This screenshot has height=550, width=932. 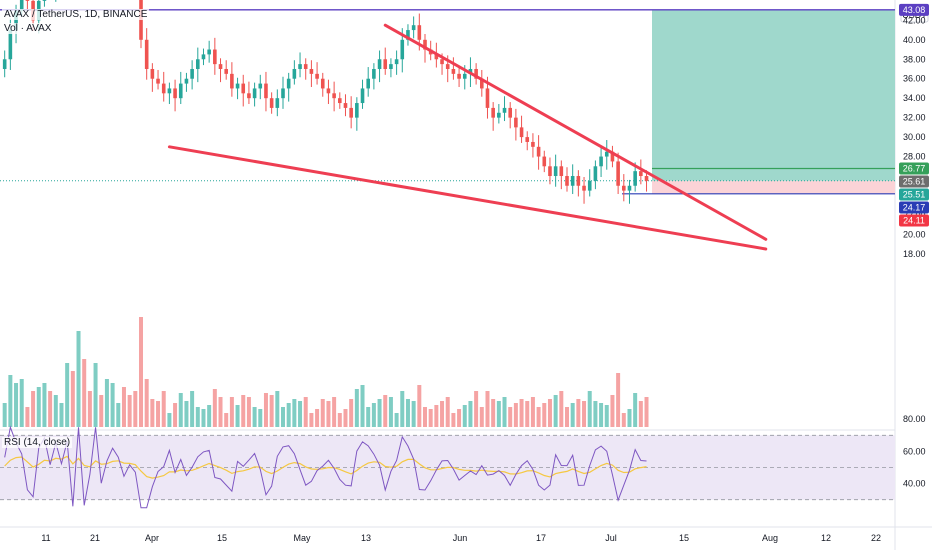 What do you see at coordinates (914, 157) in the screenshot?
I see `price-tick-label: 28.00` at bounding box center [914, 157].